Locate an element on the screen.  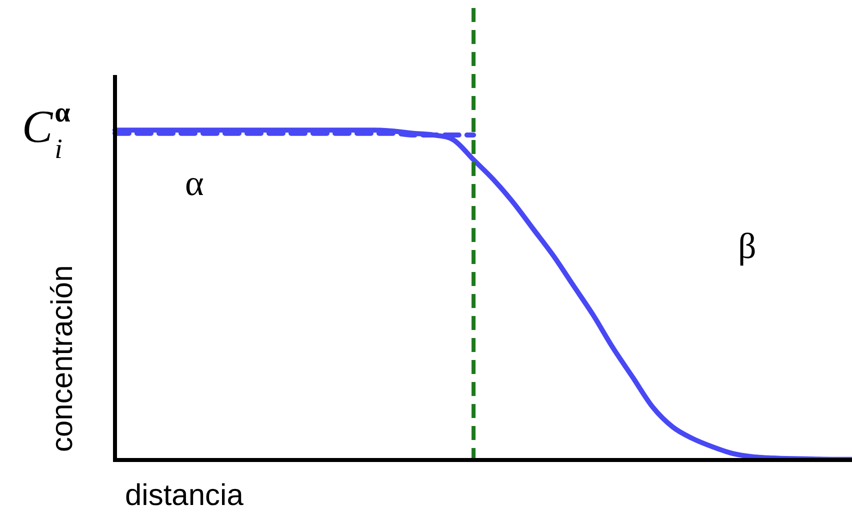
x-axis-title: distancia is located at coordinates (184, 495).